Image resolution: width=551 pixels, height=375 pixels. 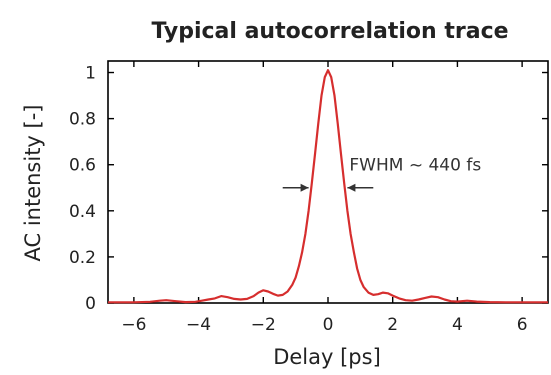 What do you see at coordinates (392, 325) in the screenshot?
I see `x-tick-label: 2` at bounding box center [392, 325].